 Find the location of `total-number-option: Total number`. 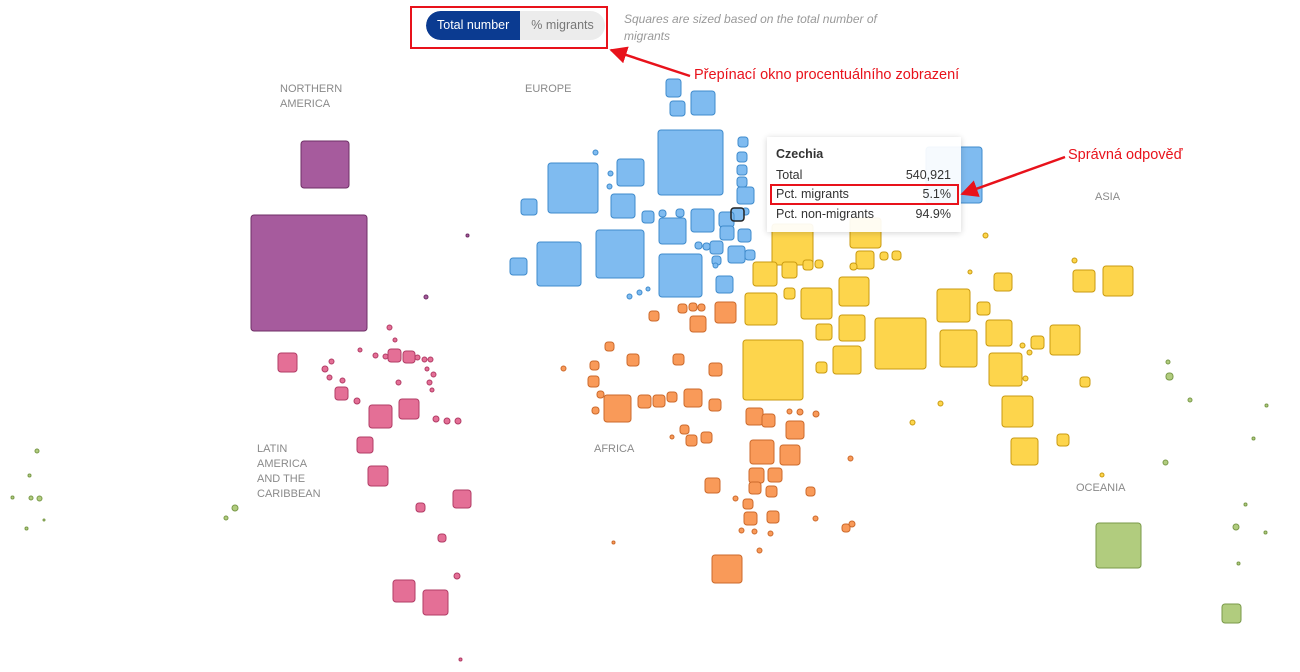

total-number-option: Total number is located at coordinates (473, 25).